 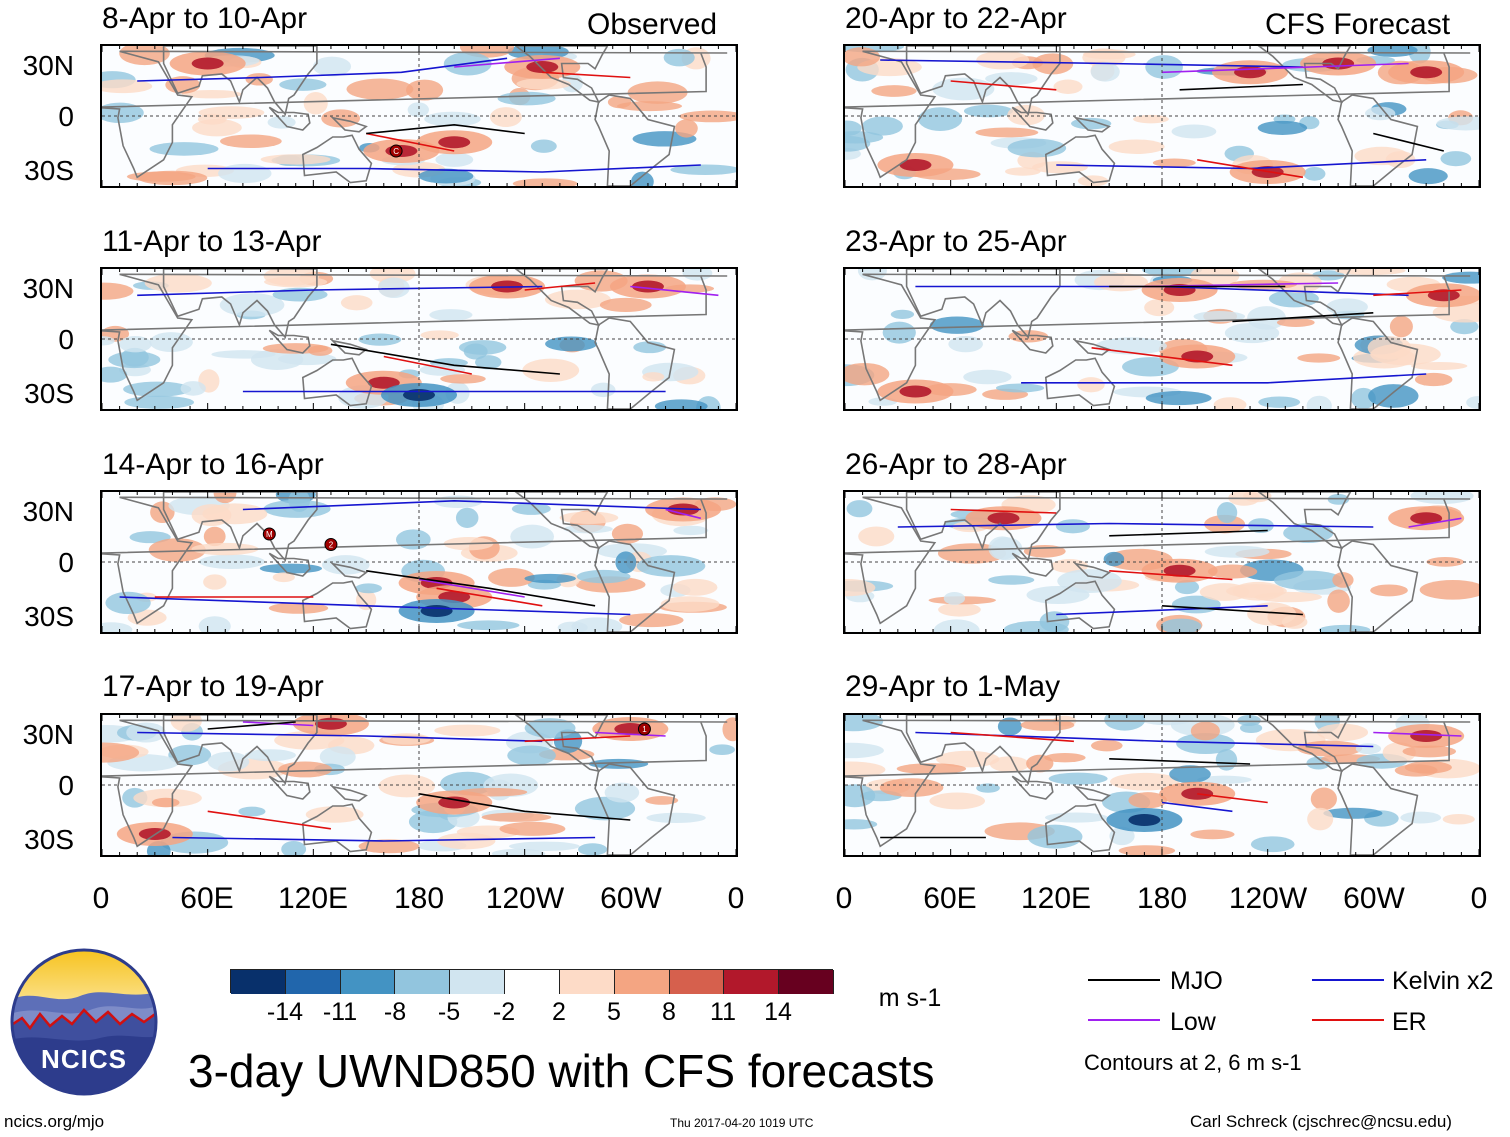 What do you see at coordinates (54, 1121) in the screenshot?
I see `footer-url: ncics.org/mjo` at bounding box center [54, 1121].